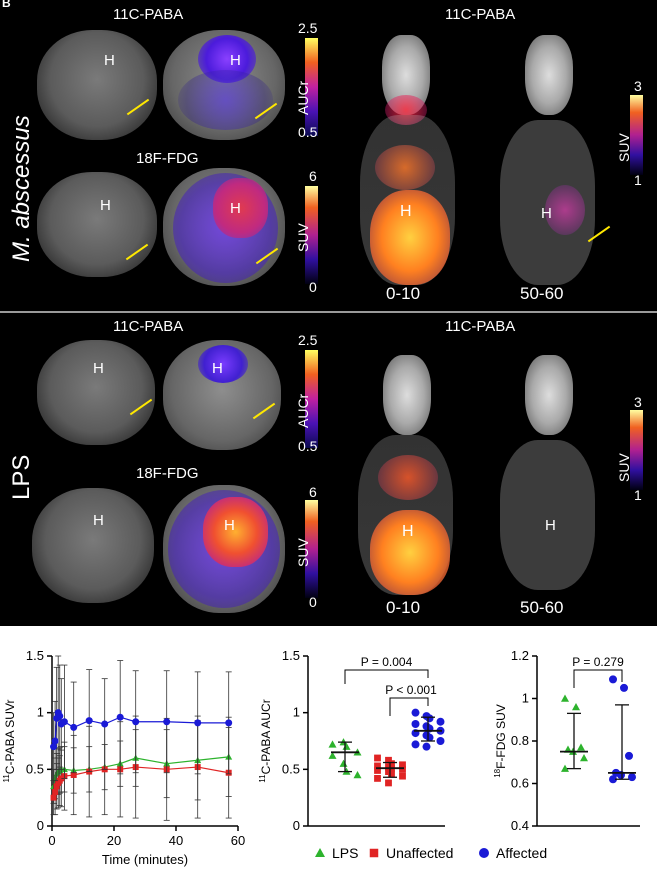 This screenshot has width=657, height=871. Describe the element at coordinates (500, 741) in the screenshot. I see `y-axis-title: 18F-FDG SUV` at that location.